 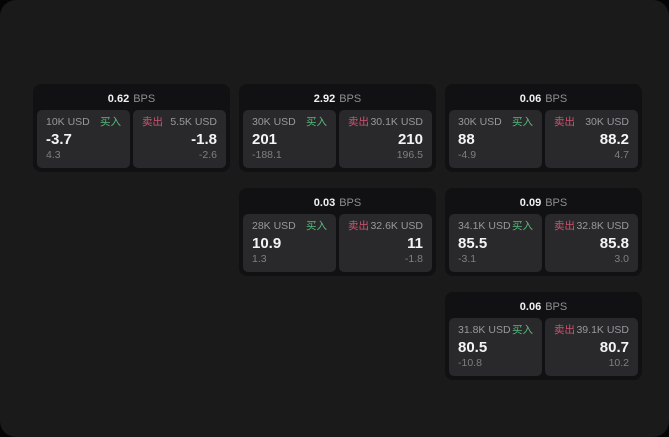 What do you see at coordinates (396, 226) in the screenshot?
I see `sell-notional-amount: 32.6K USD` at bounding box center [396, 226].